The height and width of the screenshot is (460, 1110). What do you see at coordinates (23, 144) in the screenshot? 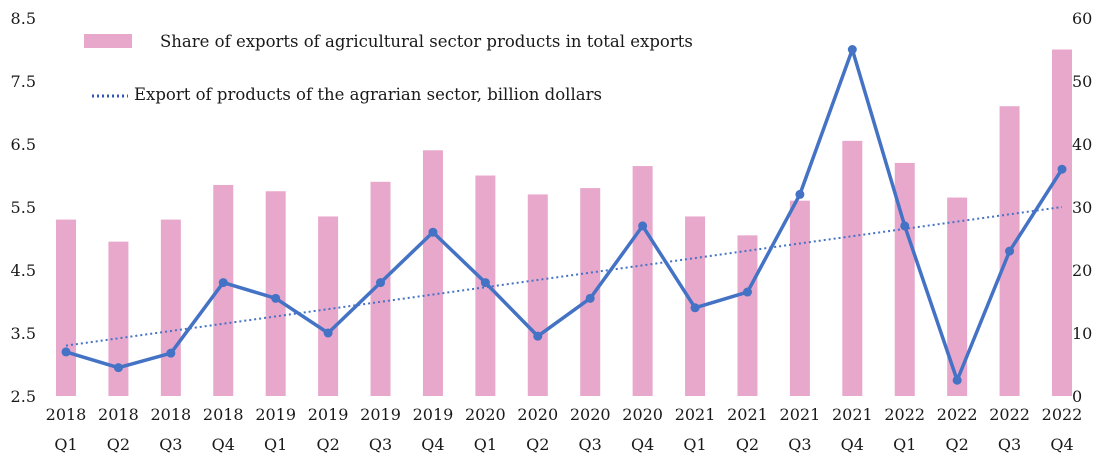
I see `left-tick-label: 6.5` at bounding box center [23, 144].